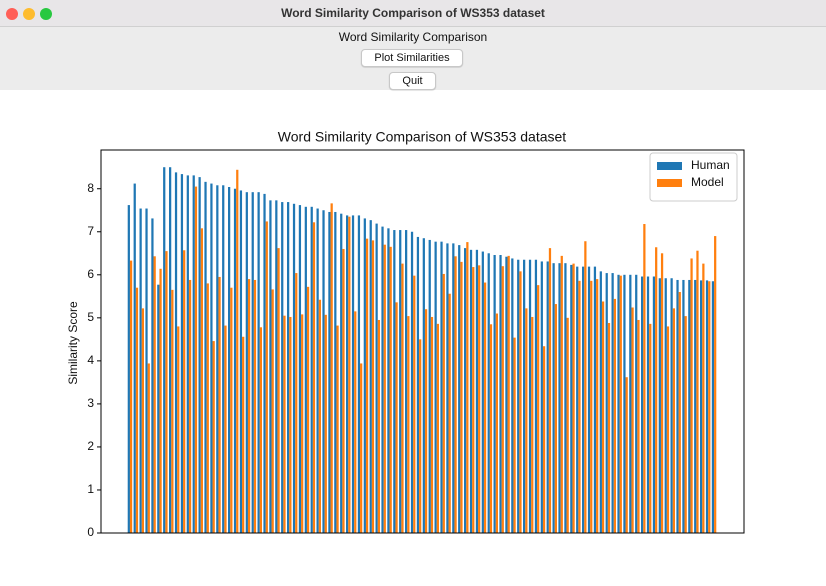  Describe the element at coordinates (412, 81) in the screenshot. I see `quit-button: Quit` at that location.